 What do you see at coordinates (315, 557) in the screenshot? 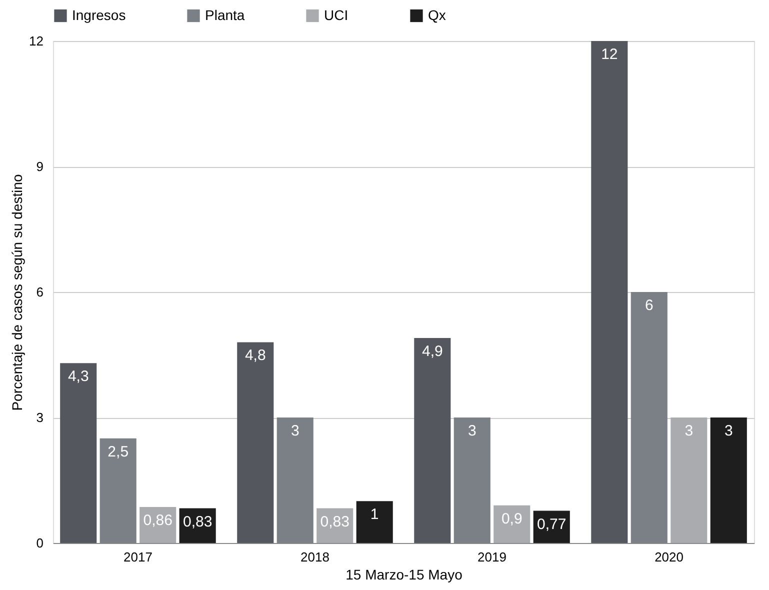
I see `x-tick-label: 2018` at bounding box center [315, 557].